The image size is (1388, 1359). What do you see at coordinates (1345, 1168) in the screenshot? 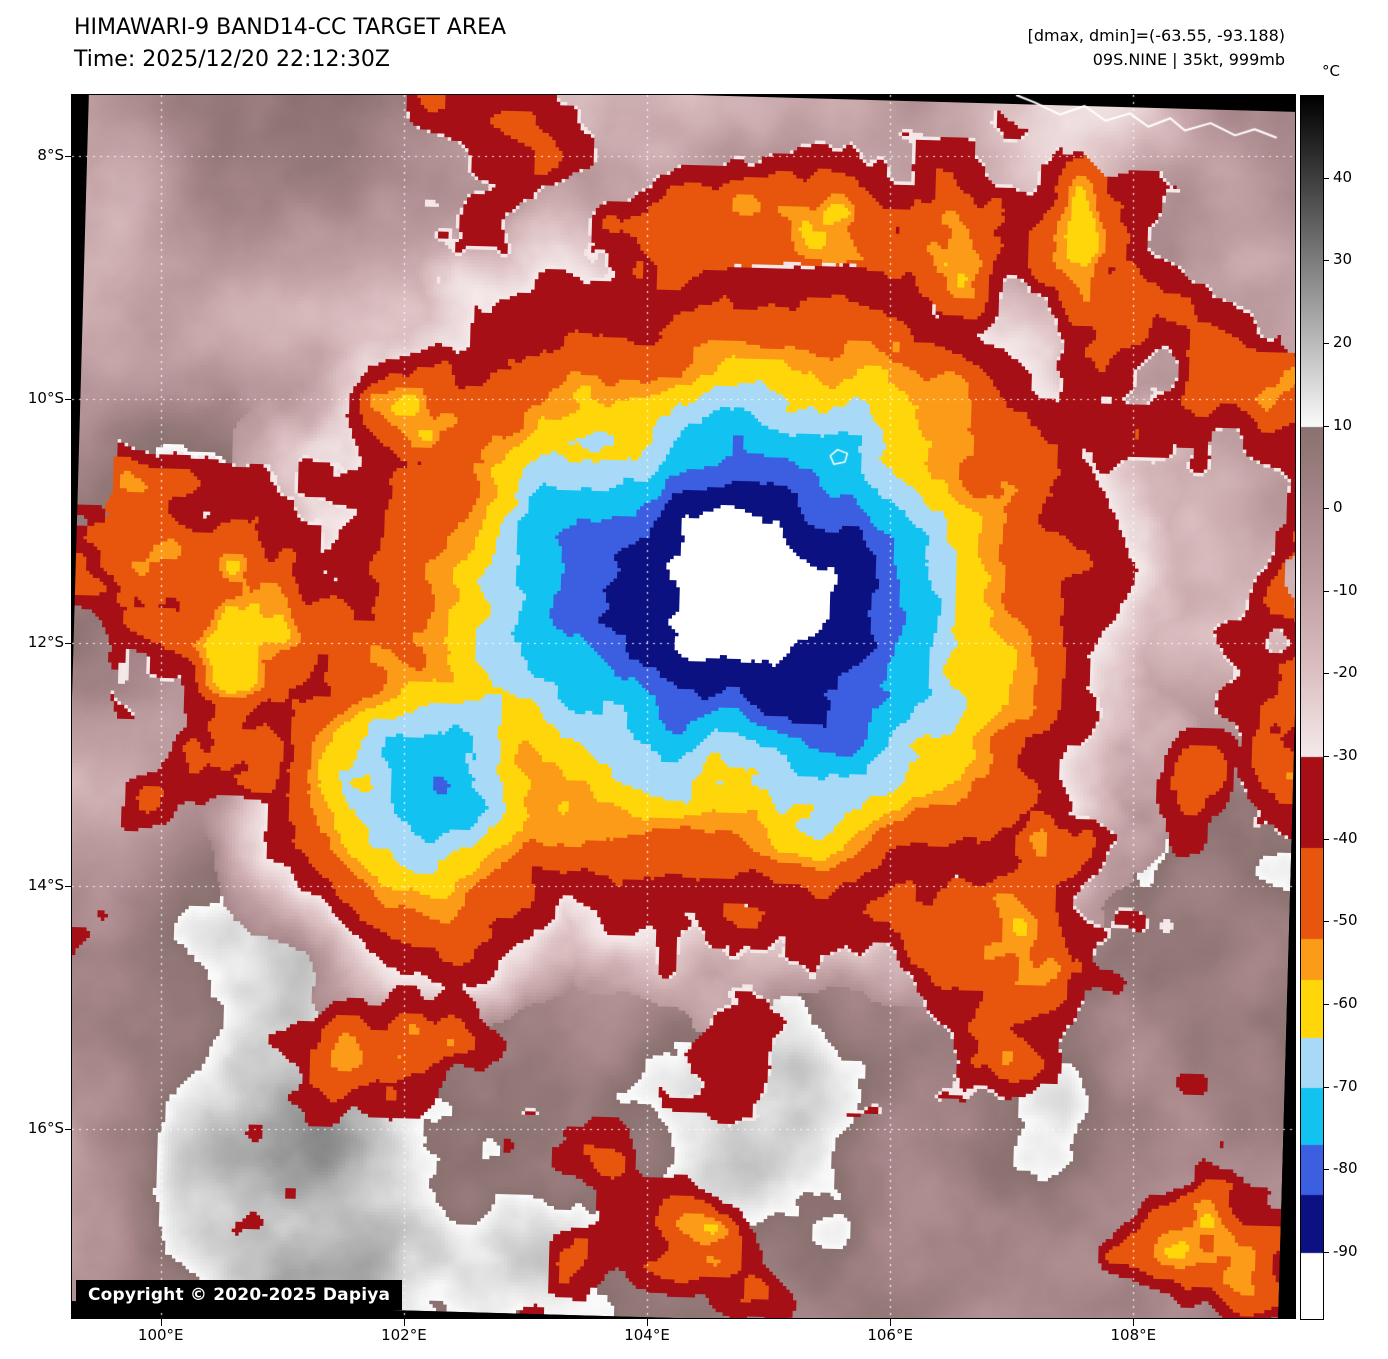
I see `colorbar-tick-label: -80` at bounding box center [1345, 1168].